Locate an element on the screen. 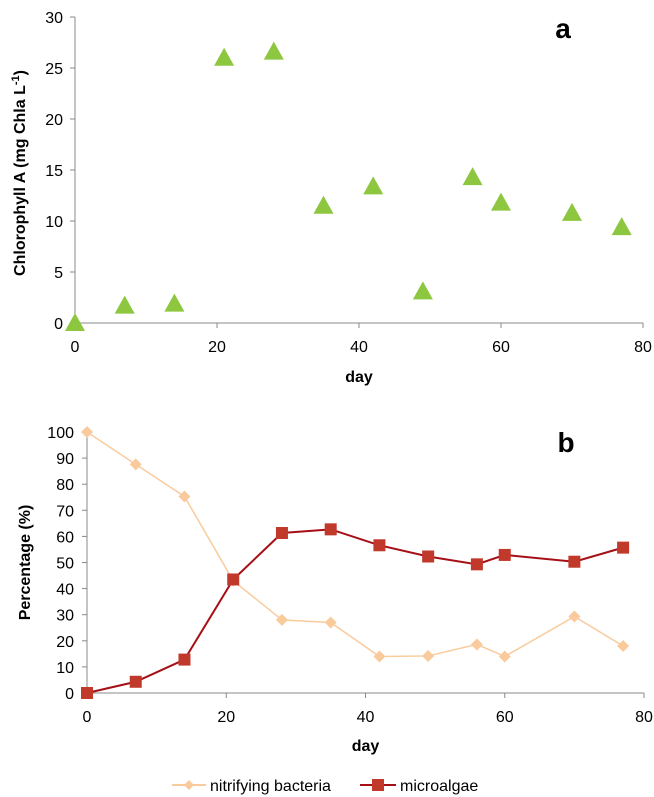  diamond-marker-icon is located at coordinates (189, 785).